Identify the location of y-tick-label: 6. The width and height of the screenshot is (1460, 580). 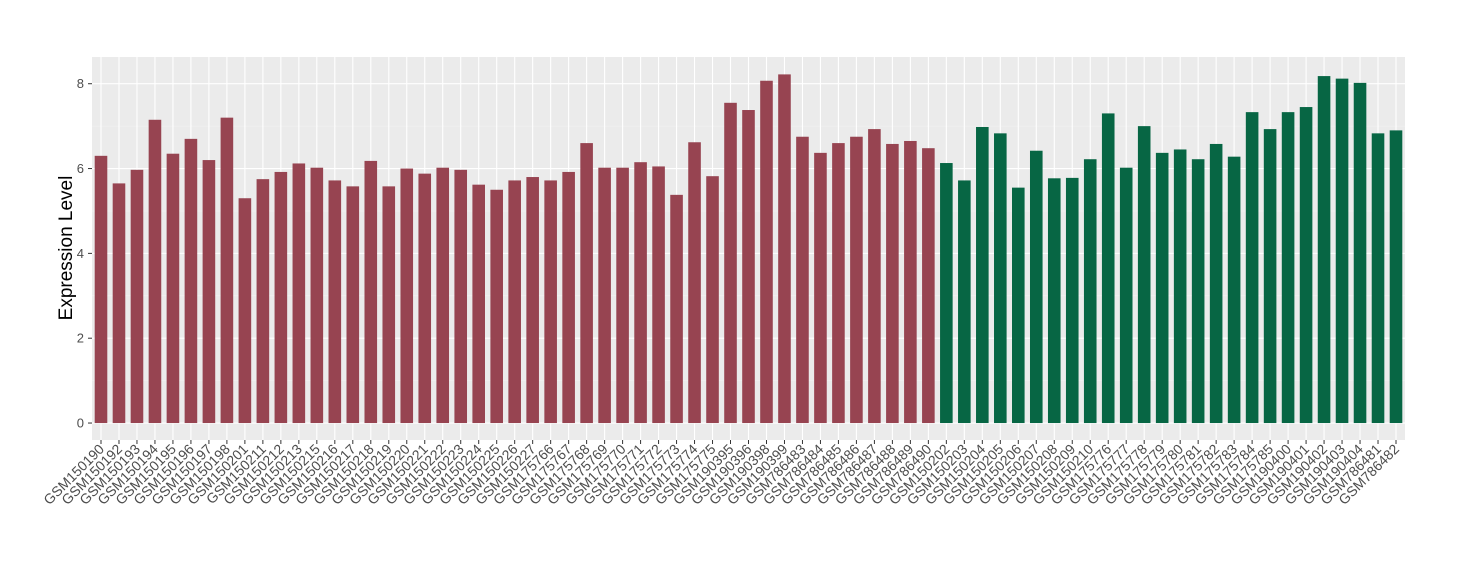
(80, 168).